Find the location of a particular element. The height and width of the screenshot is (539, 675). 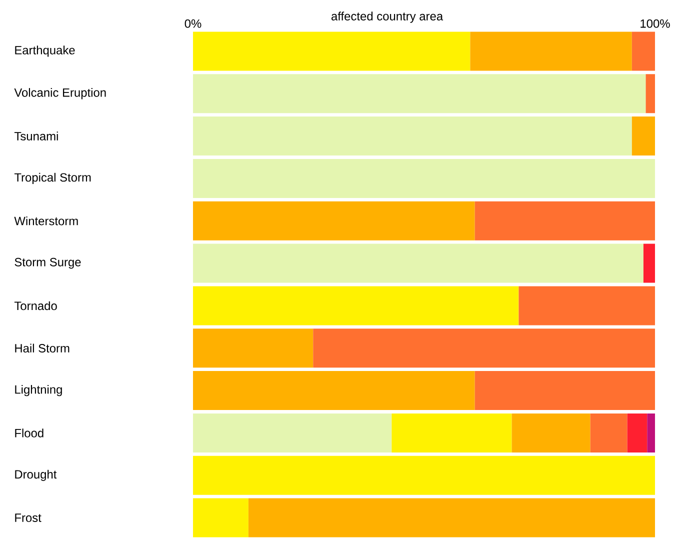

y-tick-label: Earthquake is located at coordinates (45, 51).